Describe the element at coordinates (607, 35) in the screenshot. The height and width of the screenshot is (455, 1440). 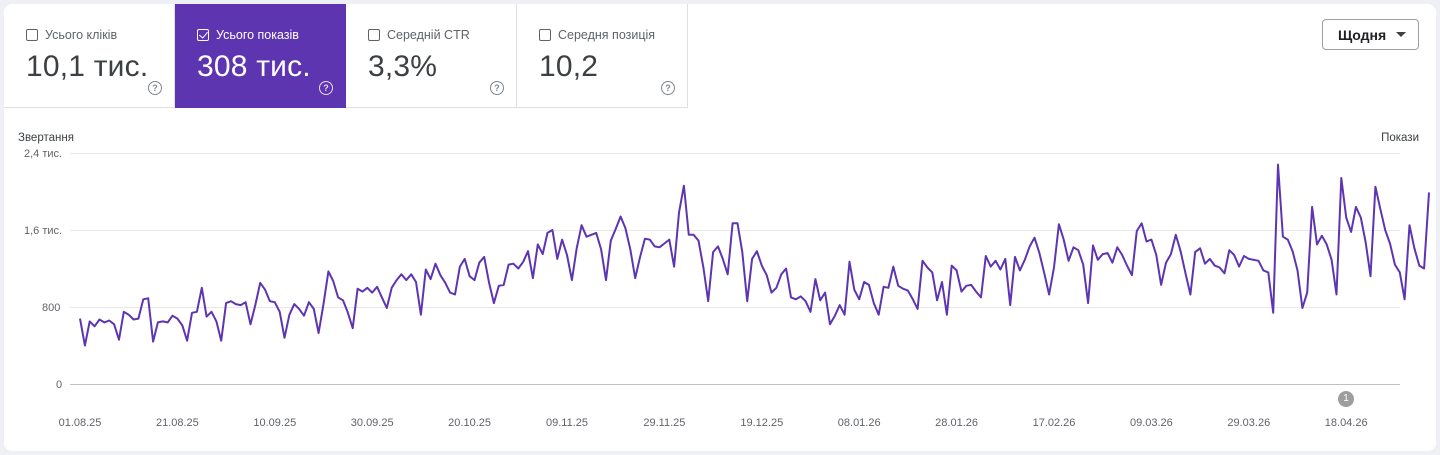
I see `metric-label: Середня позиція` at that location.